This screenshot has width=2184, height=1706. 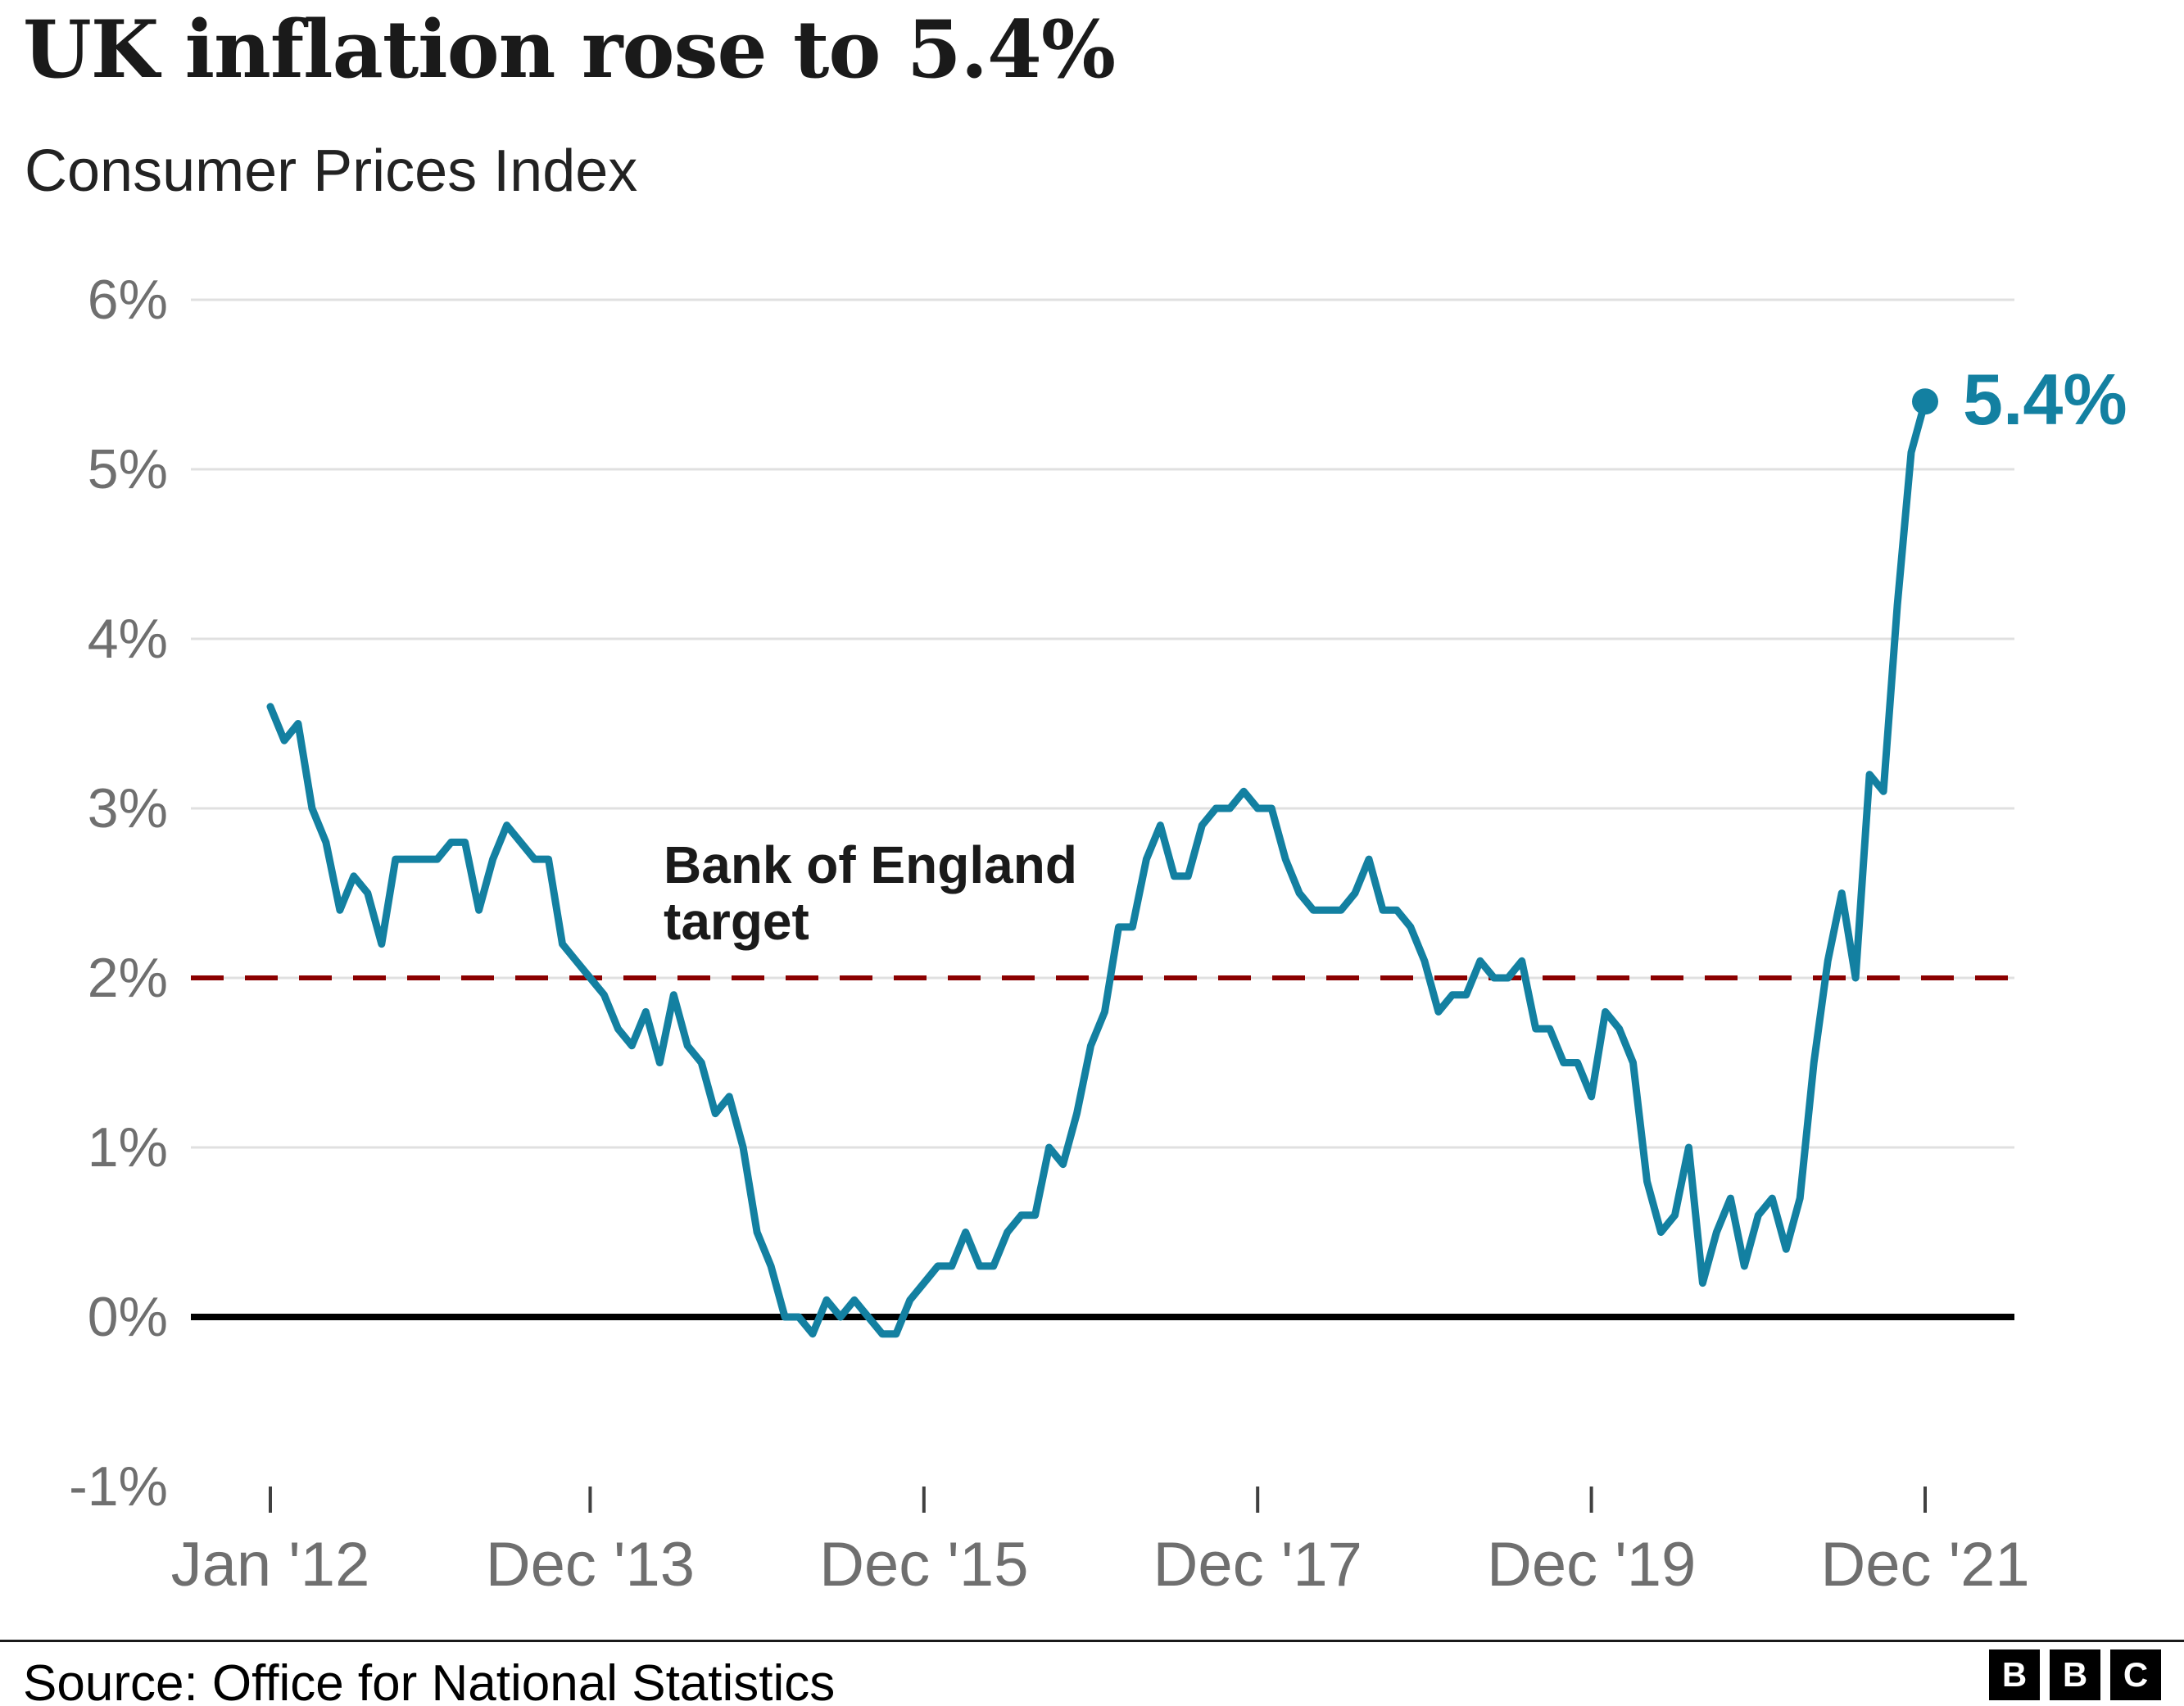 I want to click on latest-point, so click(x=1925, y=401).